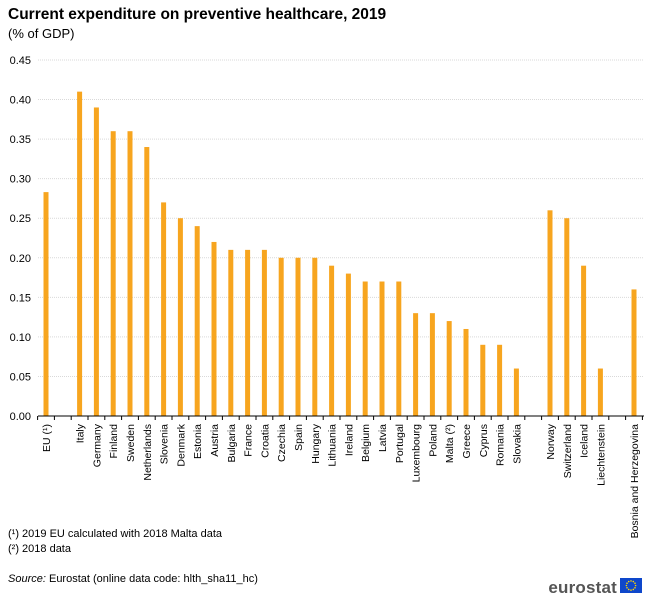 The width and height of the screenshot is (654, 600). Describe the element at coordinates (484, 440) in the screenshot. I see `x-tick-label: Cyprus` at that location.